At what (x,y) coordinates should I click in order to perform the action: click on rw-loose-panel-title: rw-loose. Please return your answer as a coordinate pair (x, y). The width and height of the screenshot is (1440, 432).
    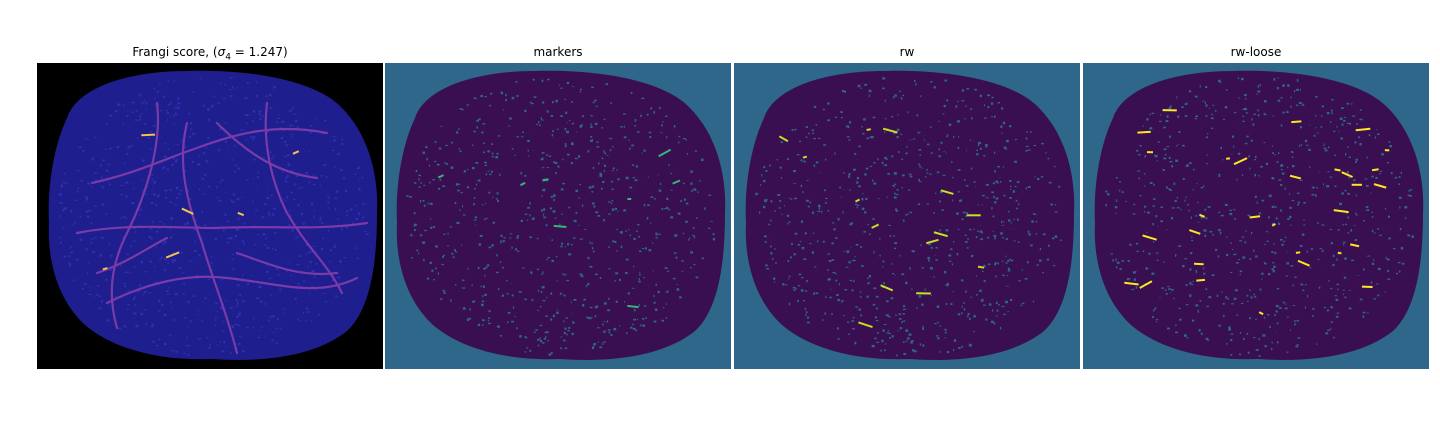
    Looking at the image, I should click on (1256, 52).